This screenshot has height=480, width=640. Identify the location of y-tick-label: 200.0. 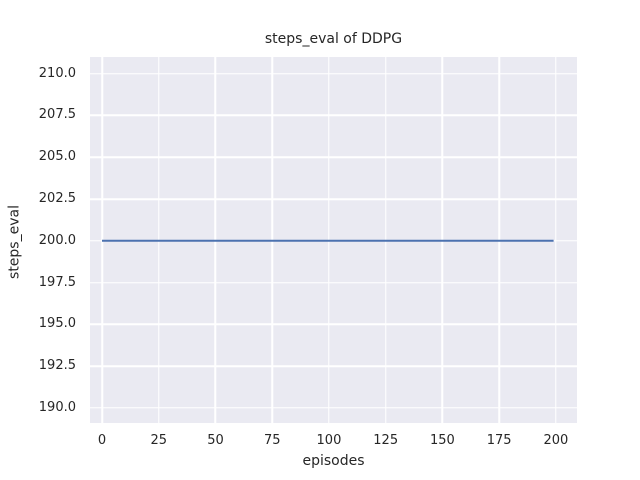
(57, 240).